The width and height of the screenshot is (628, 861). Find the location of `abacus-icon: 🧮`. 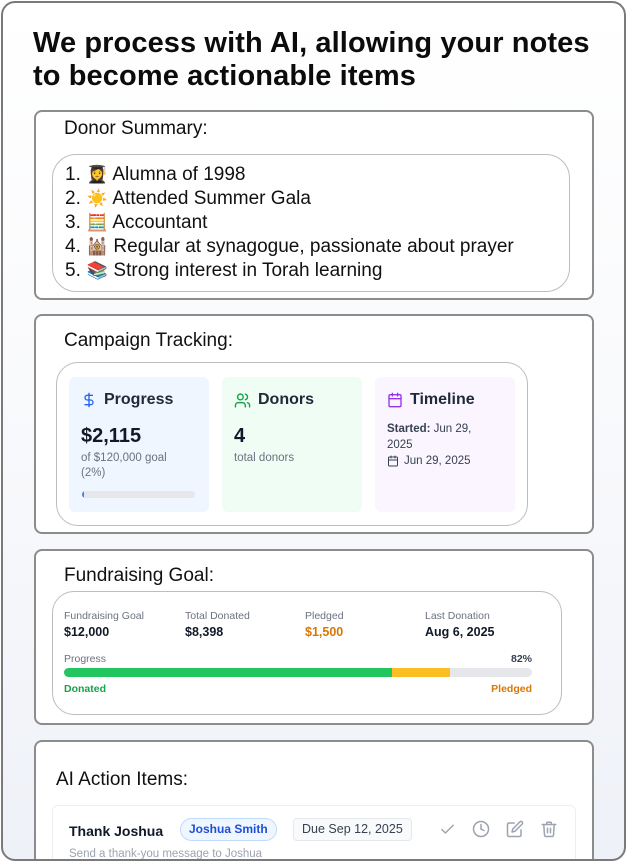

abacus-icon: 🧮 is located at coordinates (97, 222).